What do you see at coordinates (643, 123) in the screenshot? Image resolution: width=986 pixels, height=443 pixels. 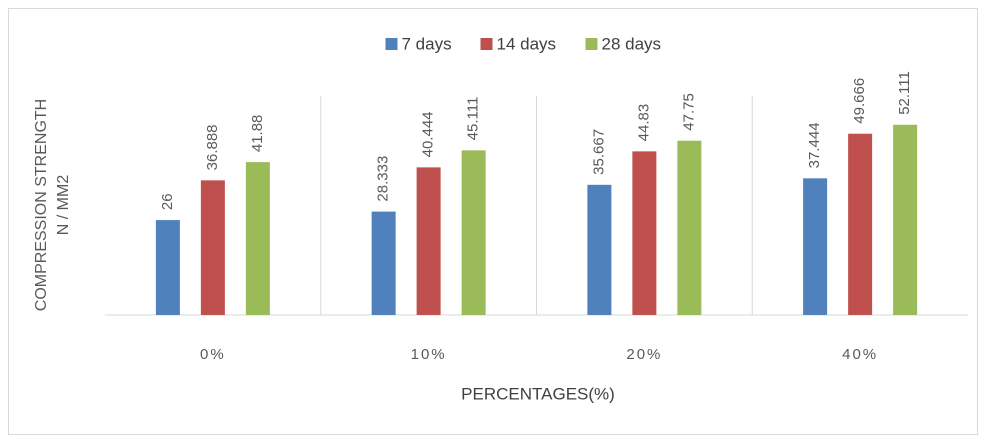 I see `value-label: 44.83` at bounding box center [643, 123].